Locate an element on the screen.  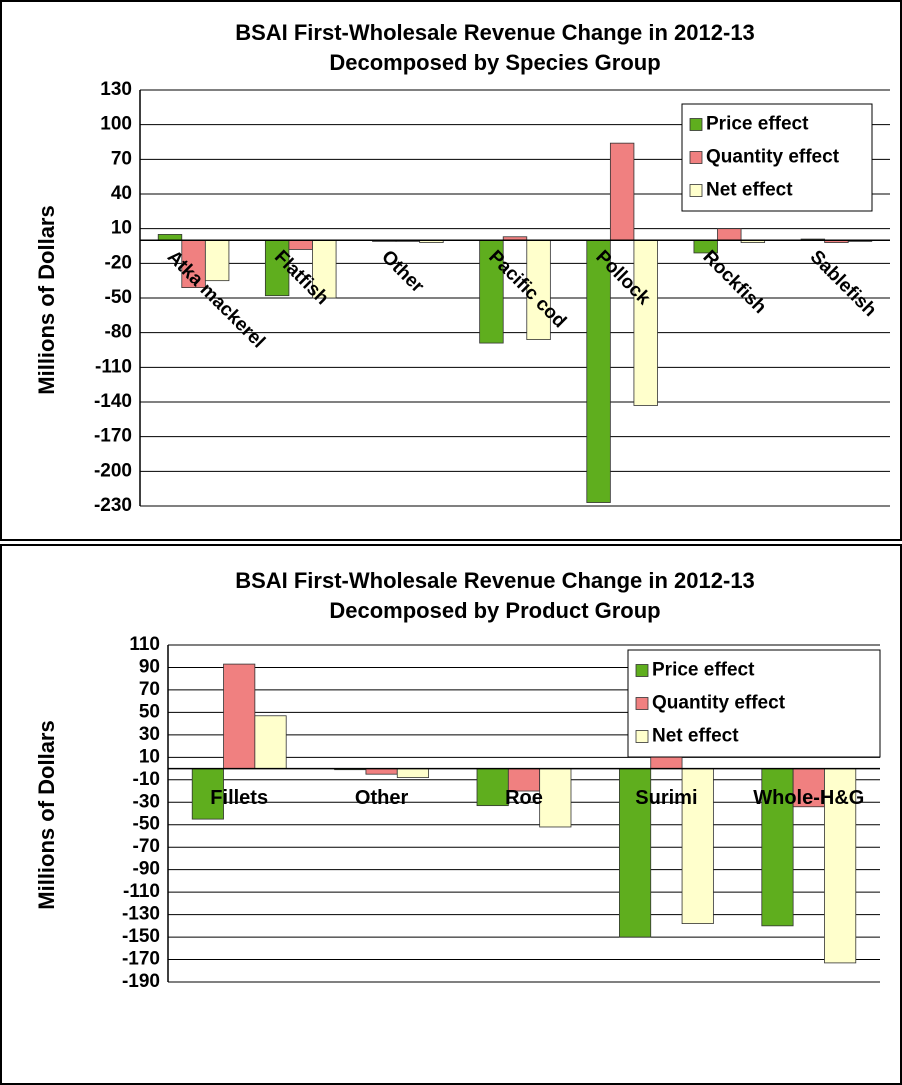
y-tick-label: 130 is located at coordinates (116, 89).